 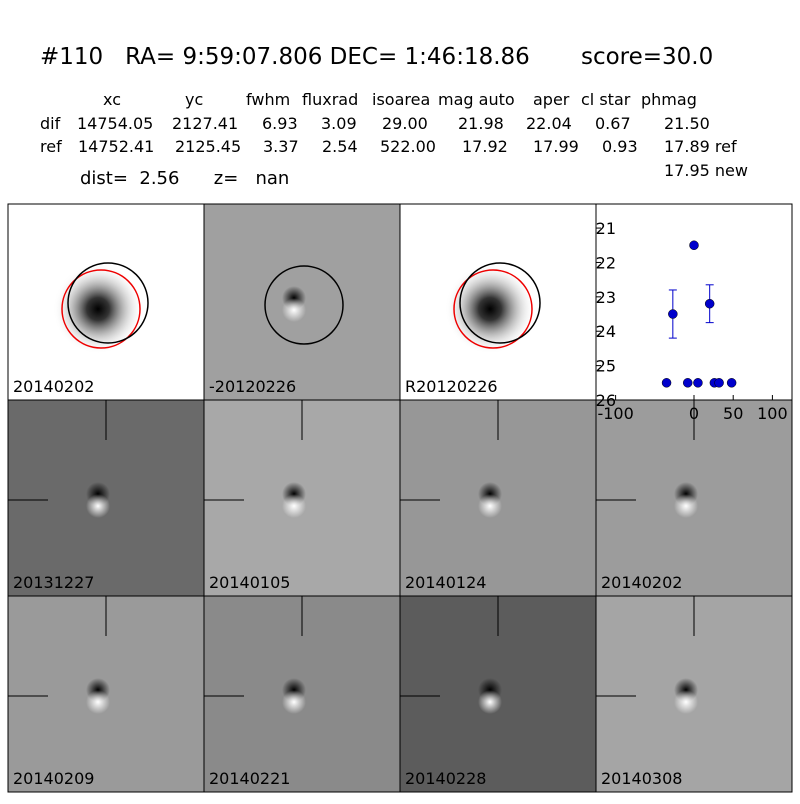 I want to click on x-tick-label: -100, so click(x=615, y=413).